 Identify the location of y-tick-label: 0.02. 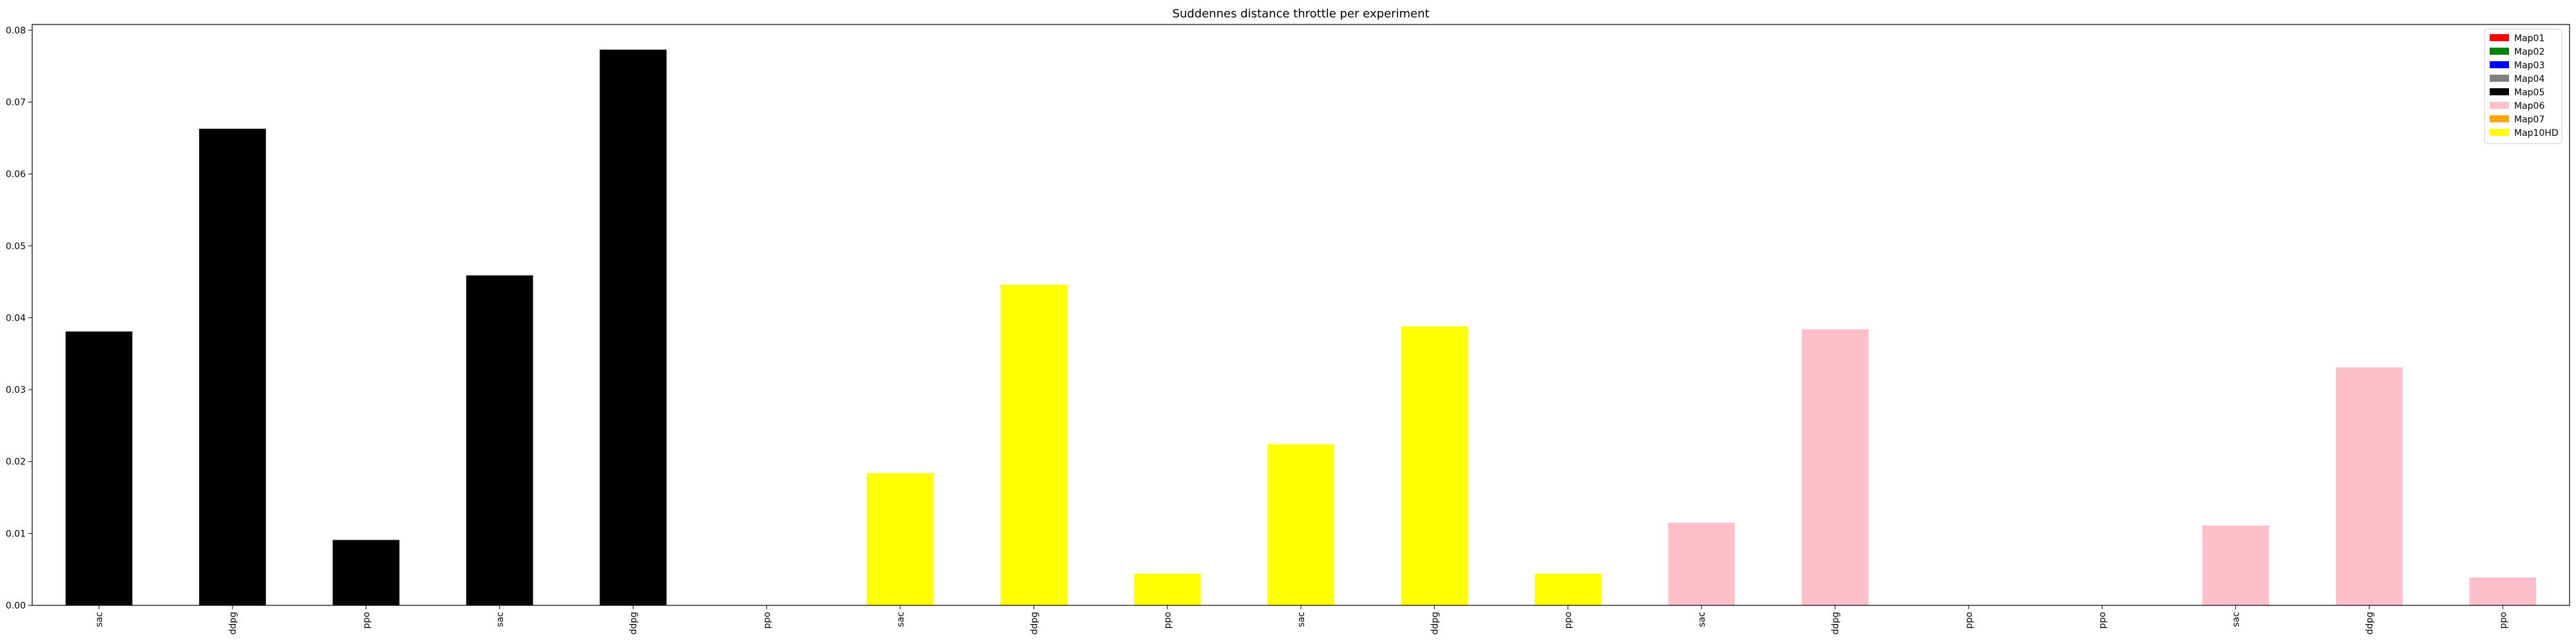
(16, 463).